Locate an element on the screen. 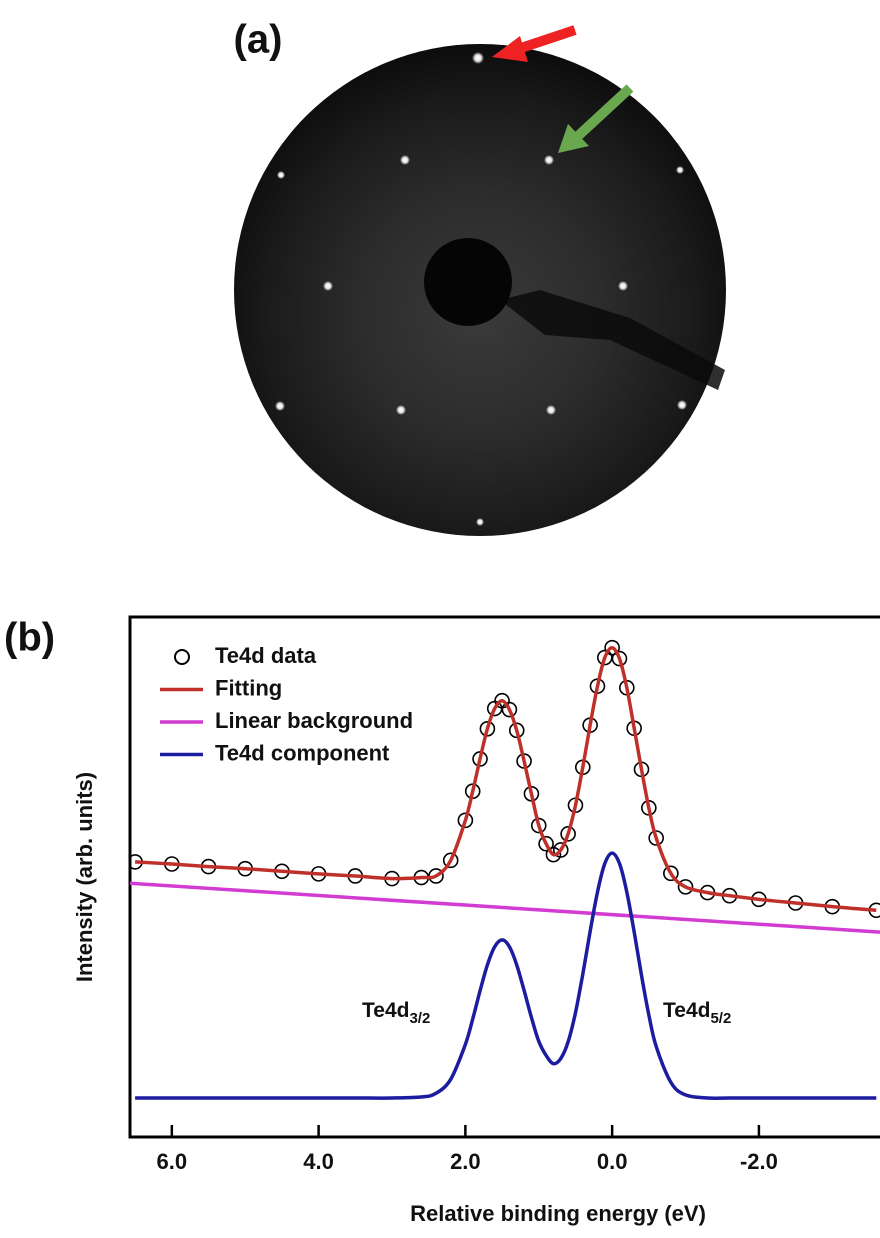 This screenshot has height=1238, width=880. x-tick-label: 0.0 is located at coordinates (612, 1161).